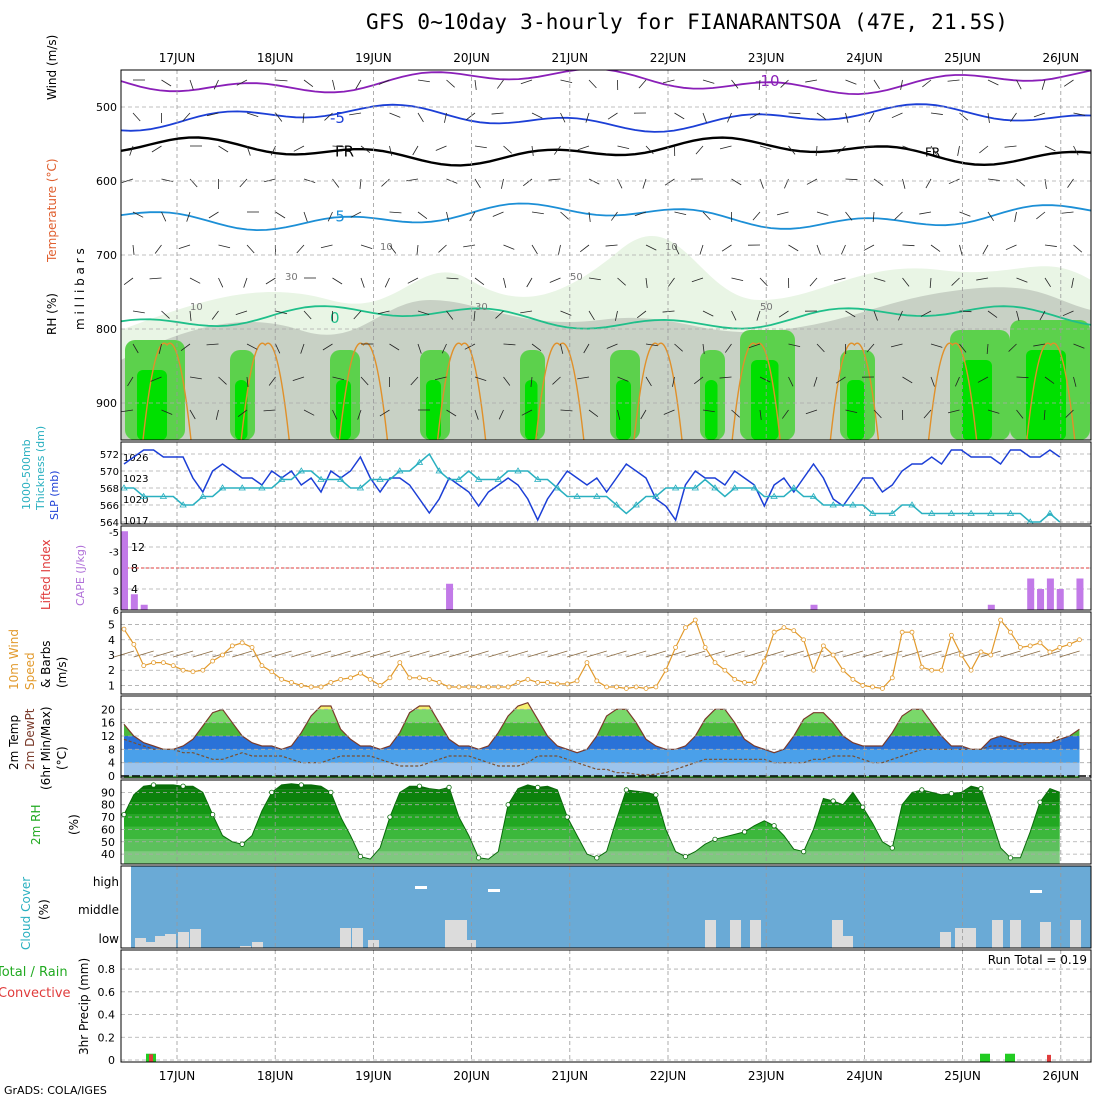 The height and width of the screenshot is (1100, 1100). I want to click on cape-tick: 8, so click(134, 568).